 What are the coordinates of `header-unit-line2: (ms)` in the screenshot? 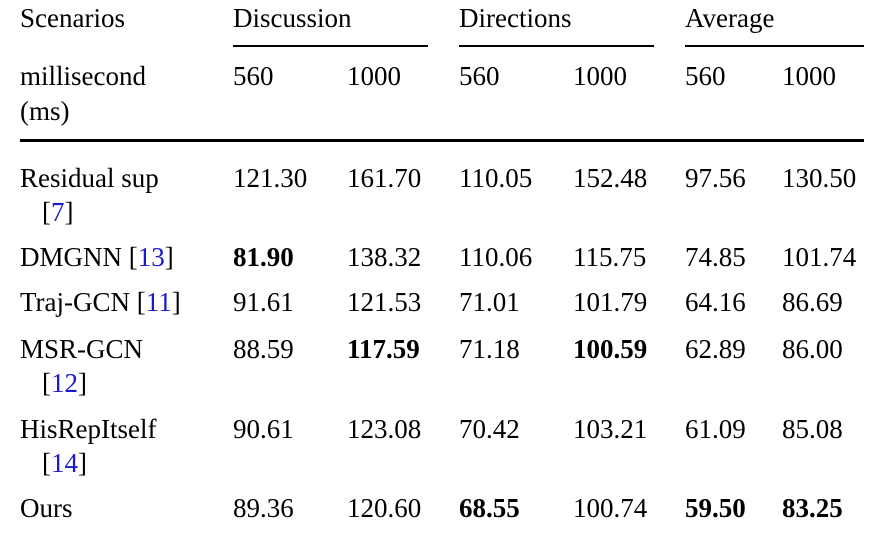 It's located at (45, 111).